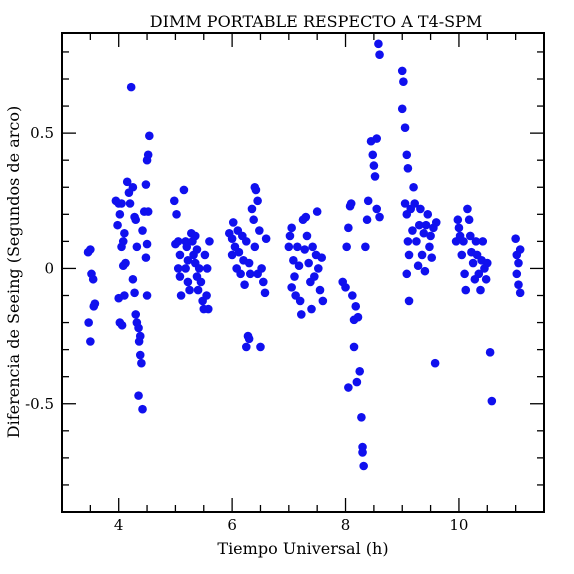 This screenshot has height=574, width=574. Describe the element at coordinates (13, 272) in the screenshot. I see `y-axis-label: Diferencia de Seeing (Segundos de arco)` at that location.